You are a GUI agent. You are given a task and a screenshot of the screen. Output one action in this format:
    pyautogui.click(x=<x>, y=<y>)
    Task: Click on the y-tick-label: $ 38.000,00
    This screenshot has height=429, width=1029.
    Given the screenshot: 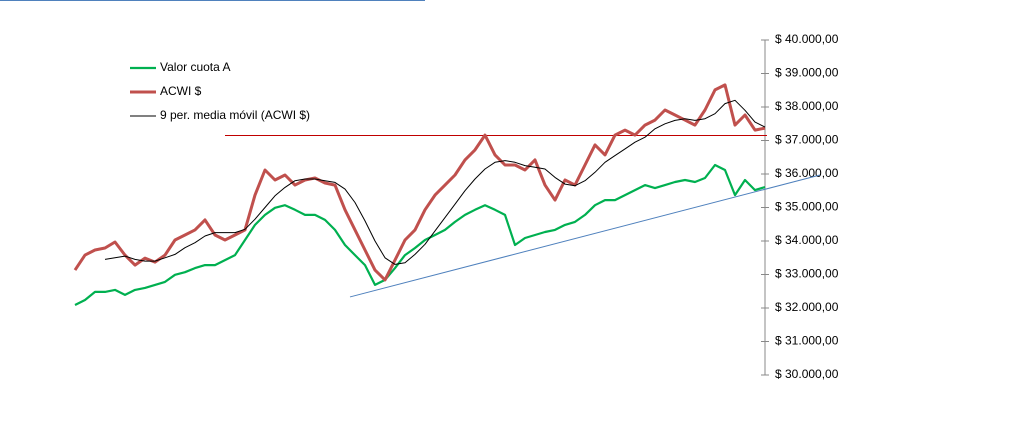 What is the action you would take?
    pyautogui.click(x=807, y=106)
    